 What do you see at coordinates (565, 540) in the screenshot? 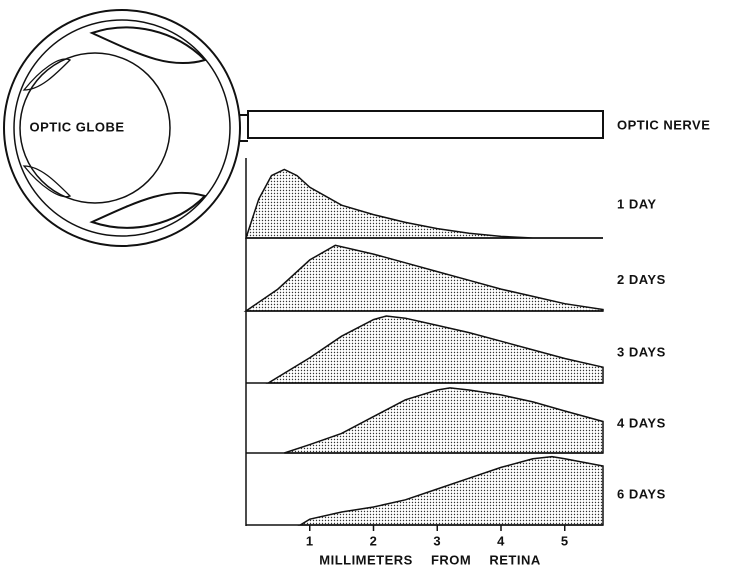
I see `x-tick-label: 5` at bounding box center [565, 540].